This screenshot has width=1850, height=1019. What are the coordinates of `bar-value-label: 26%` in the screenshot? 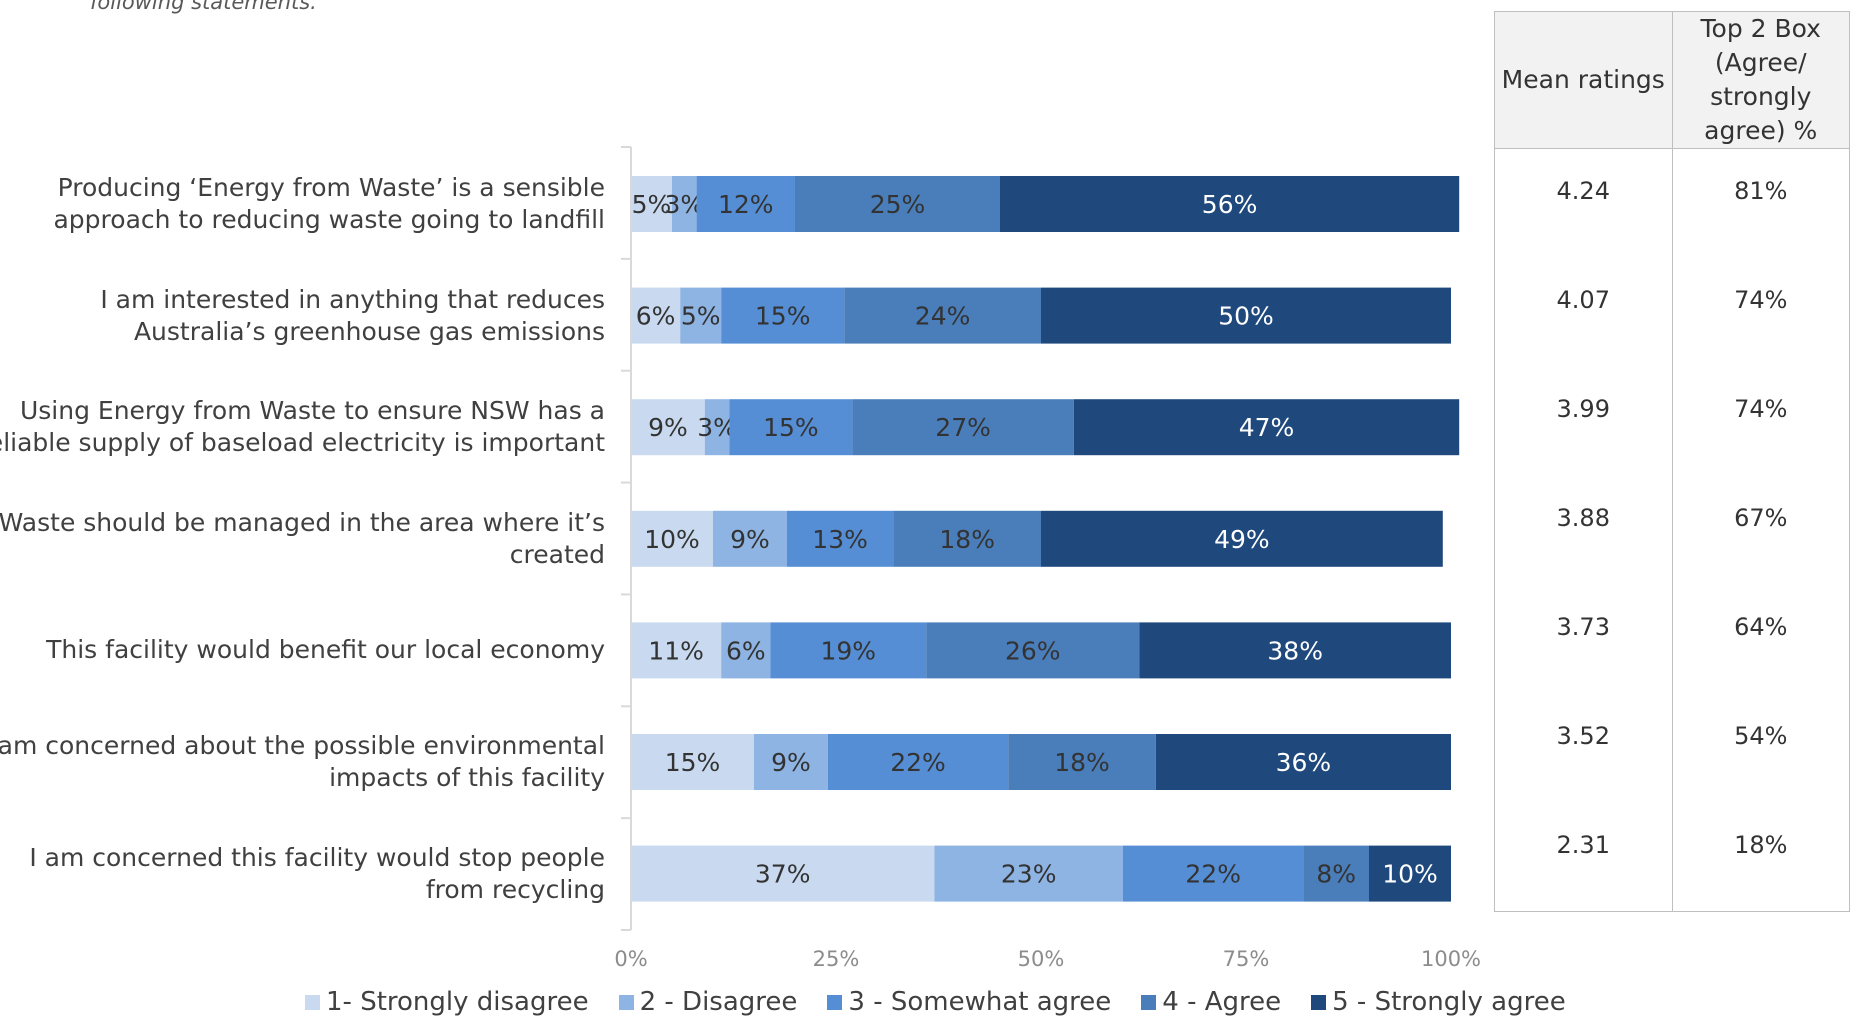 It's located at (1033, 650).